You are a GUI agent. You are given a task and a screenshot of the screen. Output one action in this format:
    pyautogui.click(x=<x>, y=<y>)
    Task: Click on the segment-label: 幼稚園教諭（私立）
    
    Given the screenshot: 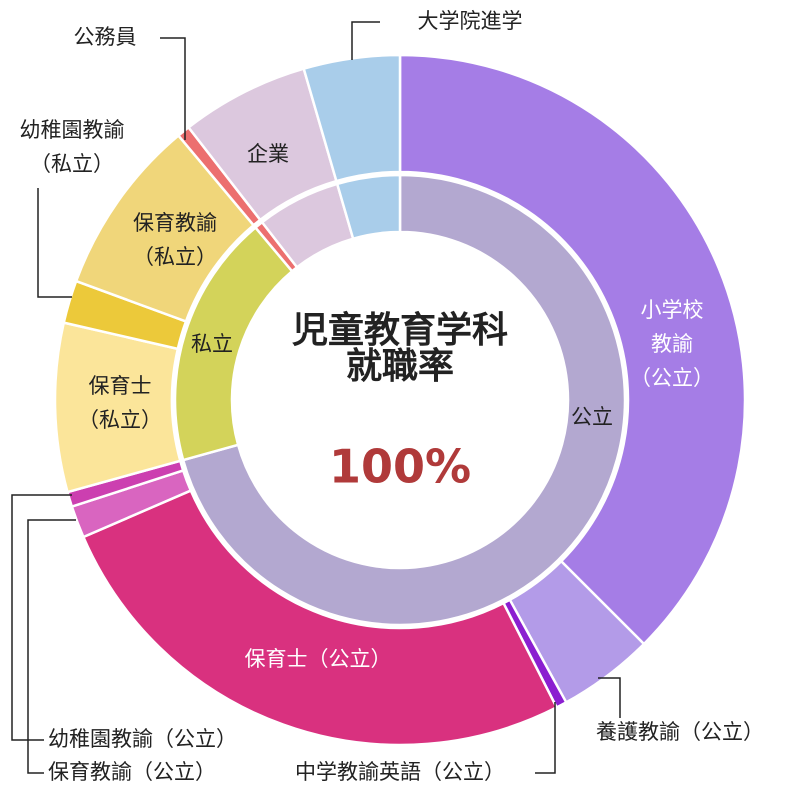 What is the action you would take?
    pyautogui.click(x=72, y=147)
    